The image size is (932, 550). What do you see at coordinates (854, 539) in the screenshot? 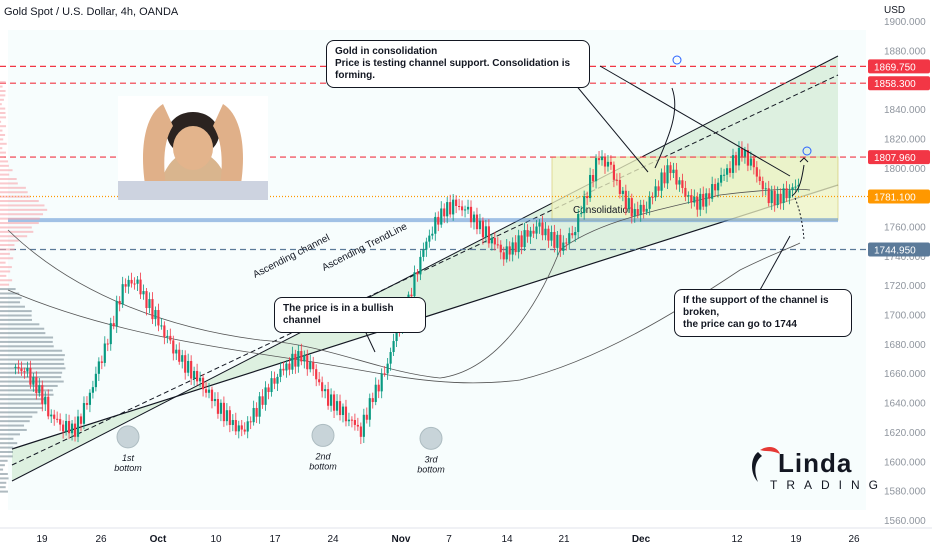
I see `x-tick-label: 26` at bounding box center [854, 539].